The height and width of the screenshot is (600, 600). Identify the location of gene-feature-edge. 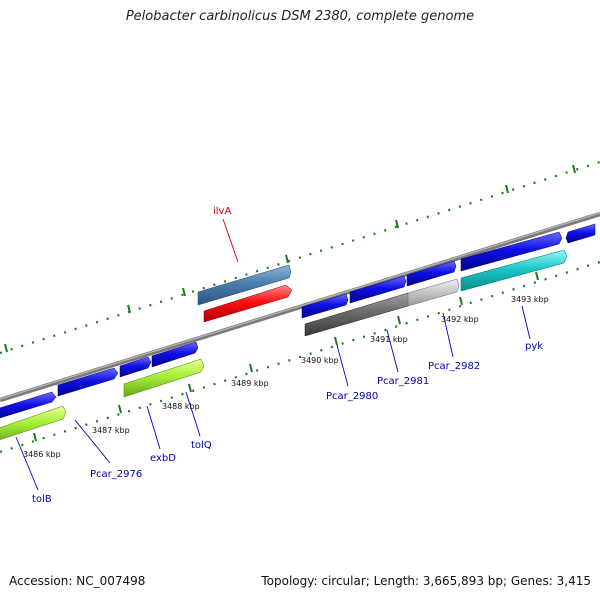
(580, 233).